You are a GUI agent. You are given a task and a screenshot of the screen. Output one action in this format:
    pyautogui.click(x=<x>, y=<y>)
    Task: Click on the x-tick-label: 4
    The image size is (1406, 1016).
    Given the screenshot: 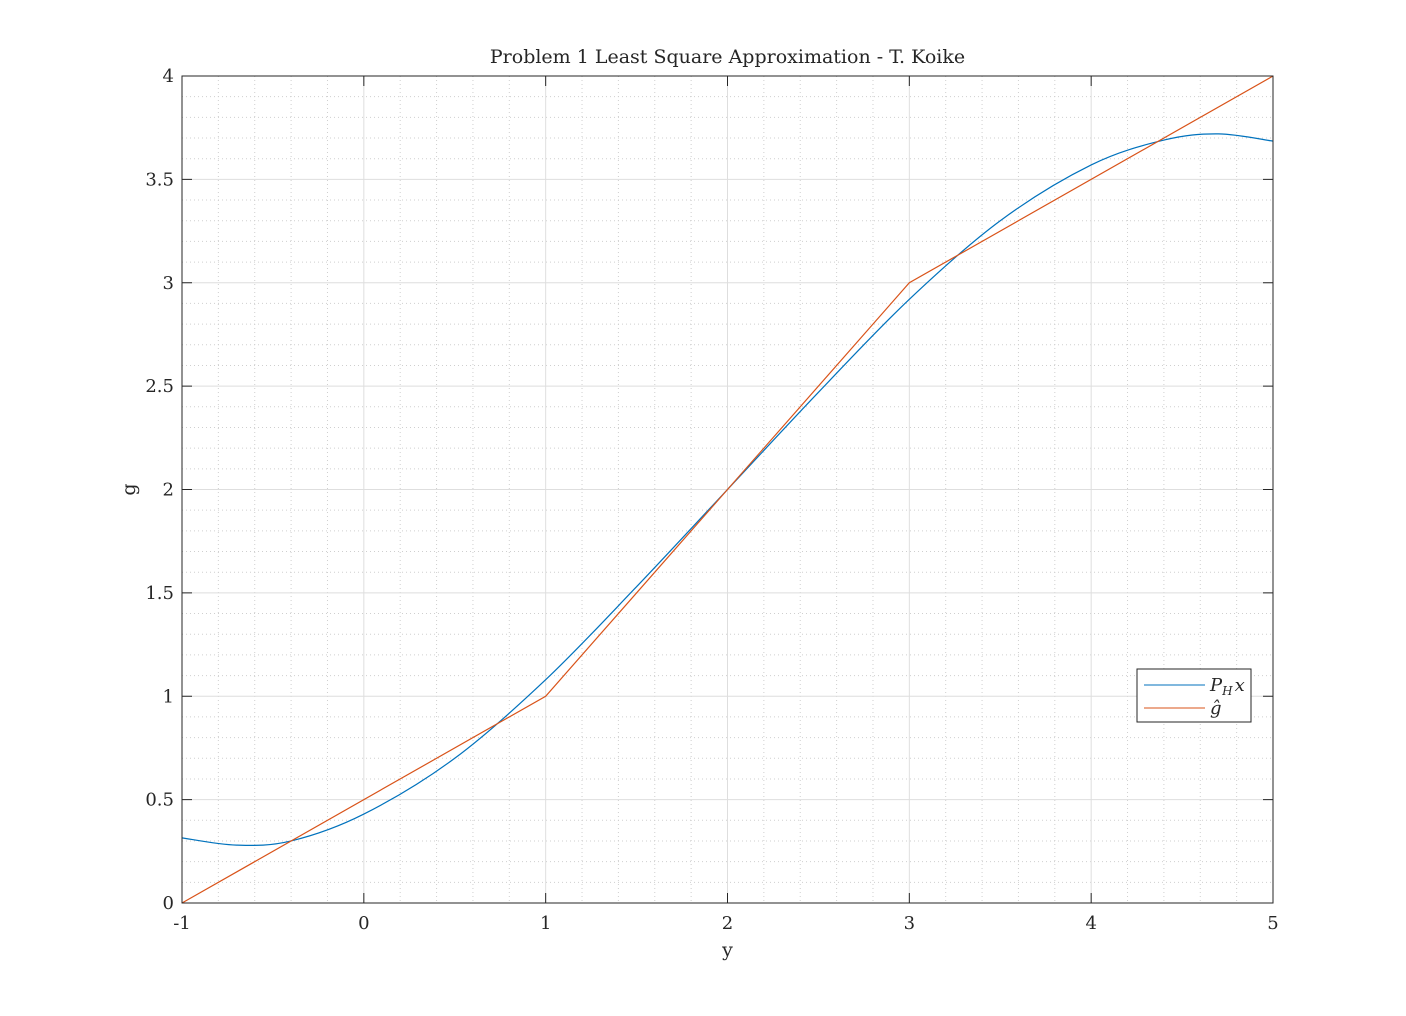 What is the action you would take?
    pyautogui.click(x=1090, y=923)
    